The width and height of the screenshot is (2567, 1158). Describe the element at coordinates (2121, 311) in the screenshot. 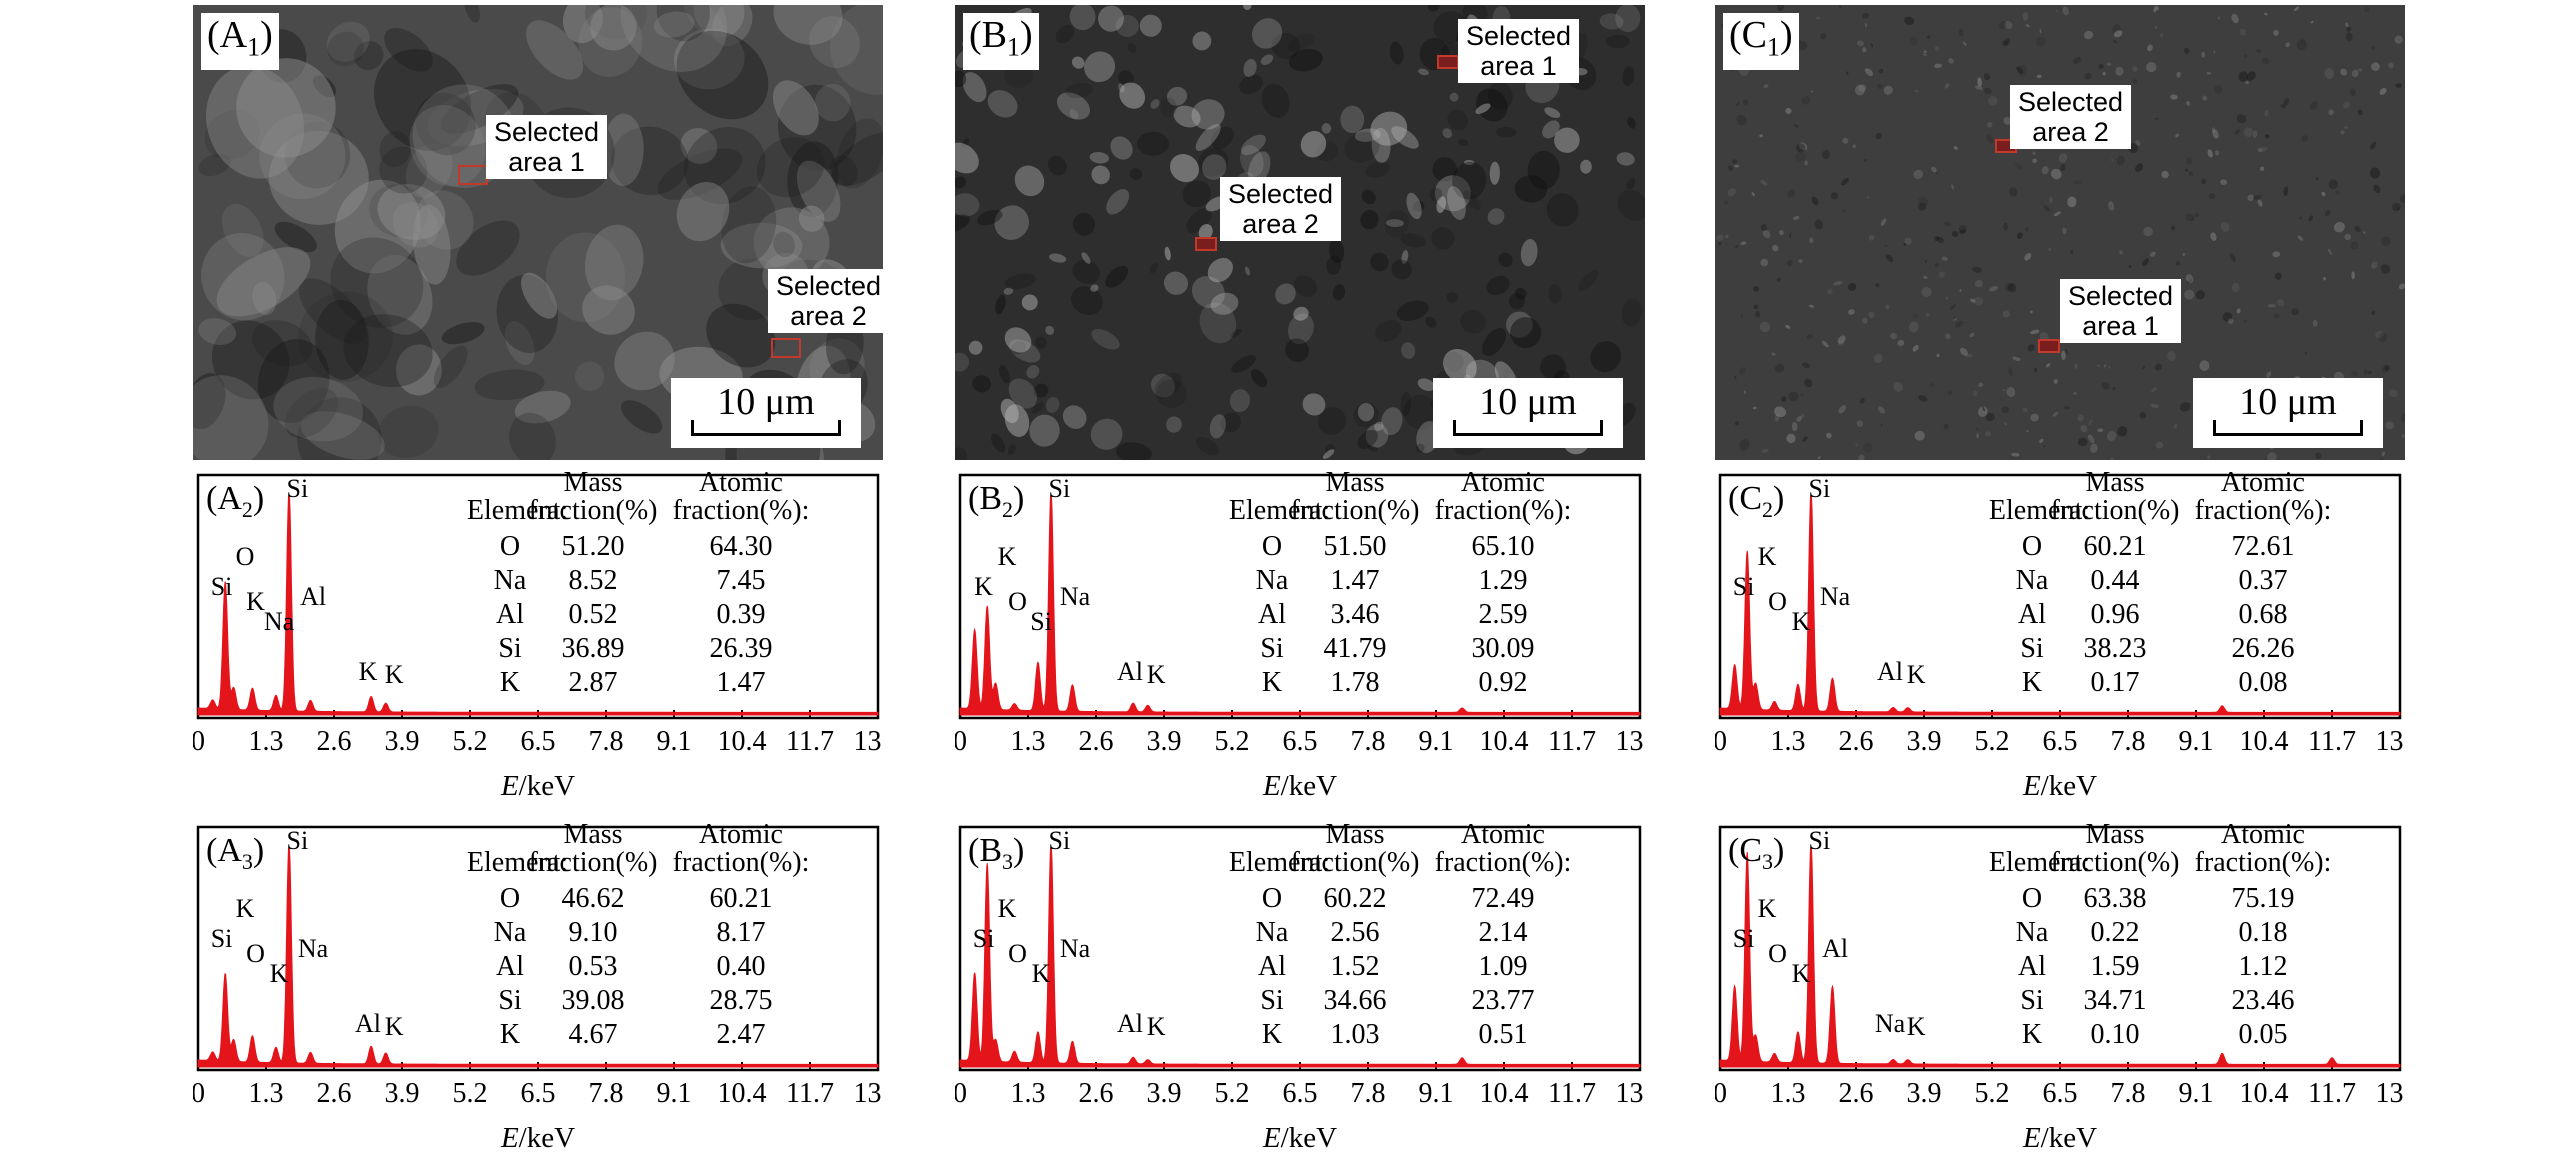

I see `selected-area-1-label: Selected area 1` at that location.